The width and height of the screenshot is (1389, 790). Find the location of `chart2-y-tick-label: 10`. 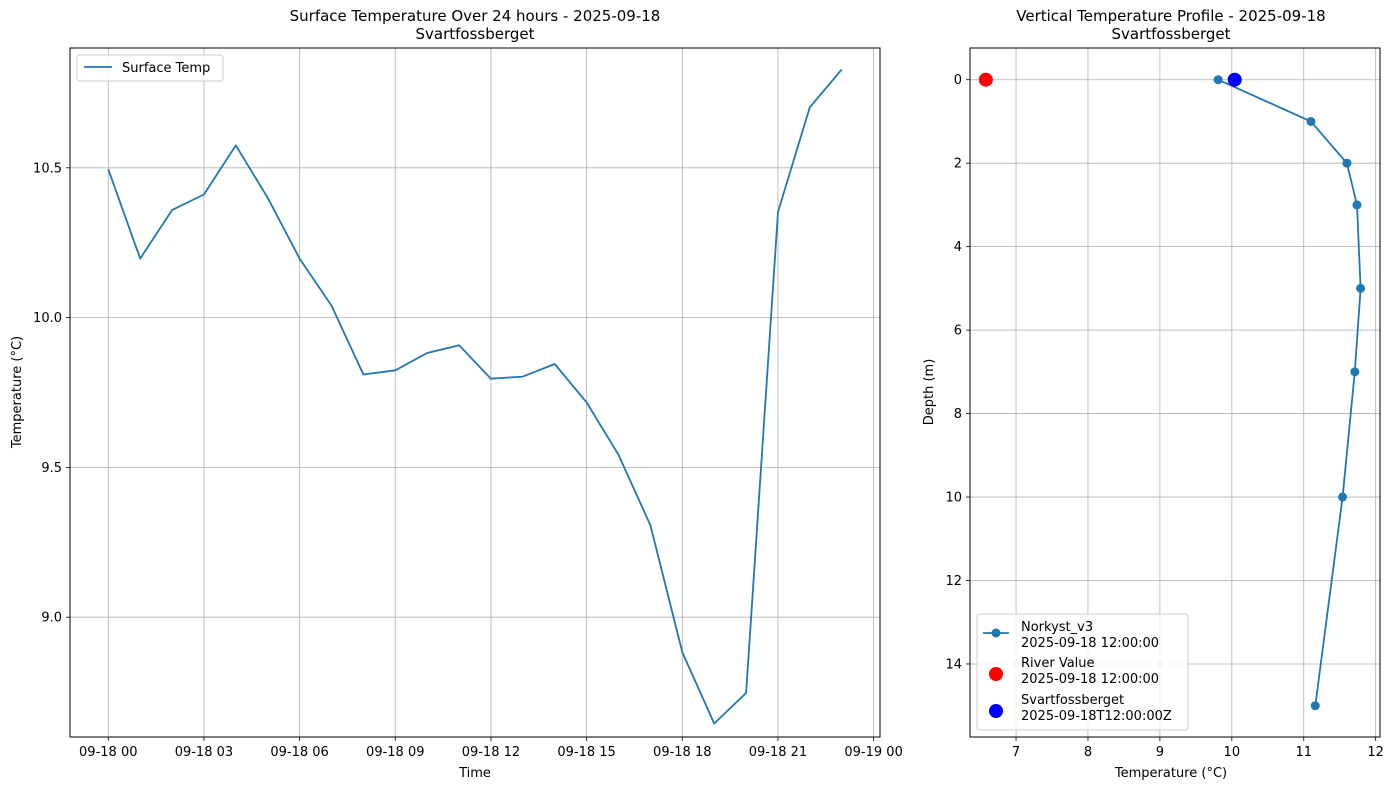

chart2-y-tick-label: 10 is located at coordinates (953, 498).